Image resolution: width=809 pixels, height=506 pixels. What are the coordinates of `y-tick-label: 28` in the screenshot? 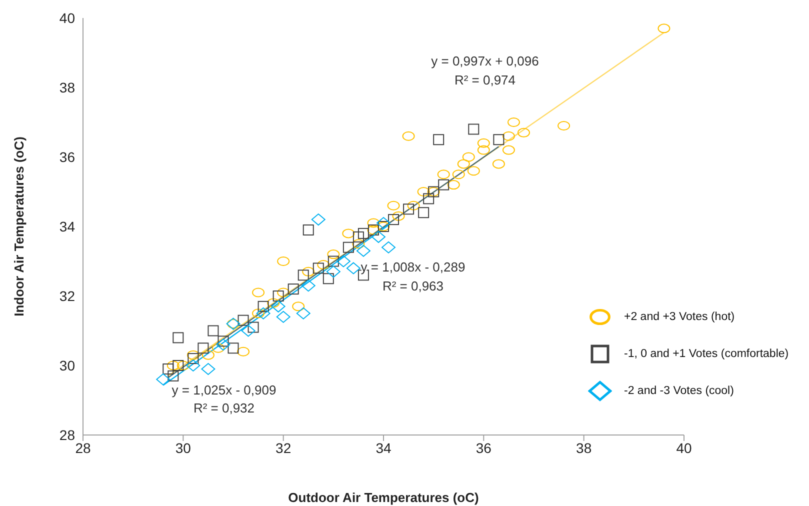 It's located at (67, 434).